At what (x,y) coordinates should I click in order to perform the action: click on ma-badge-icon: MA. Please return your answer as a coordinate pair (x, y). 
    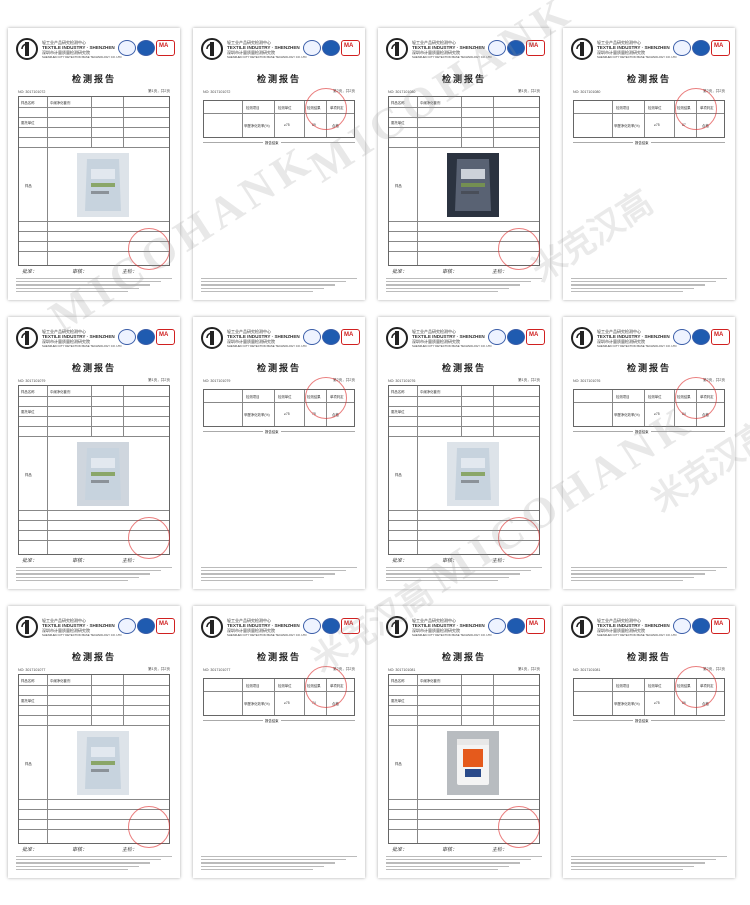
    Looking at the image, I should click on (165, 48).